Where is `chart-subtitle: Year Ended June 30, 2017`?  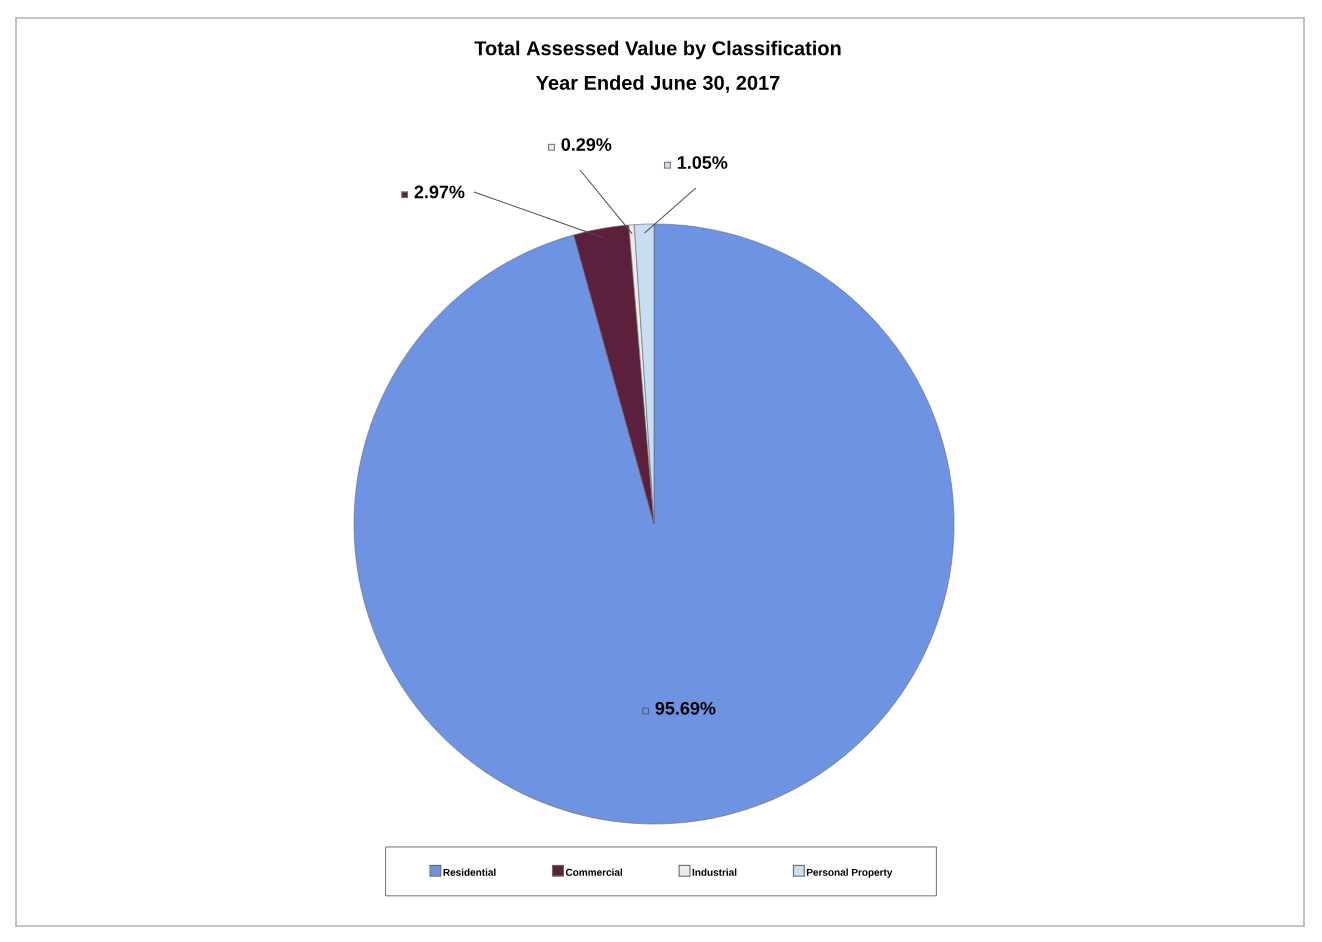
chart-subtitle: Year Ended June 30, 2017 is located at coordinates (658, 84).